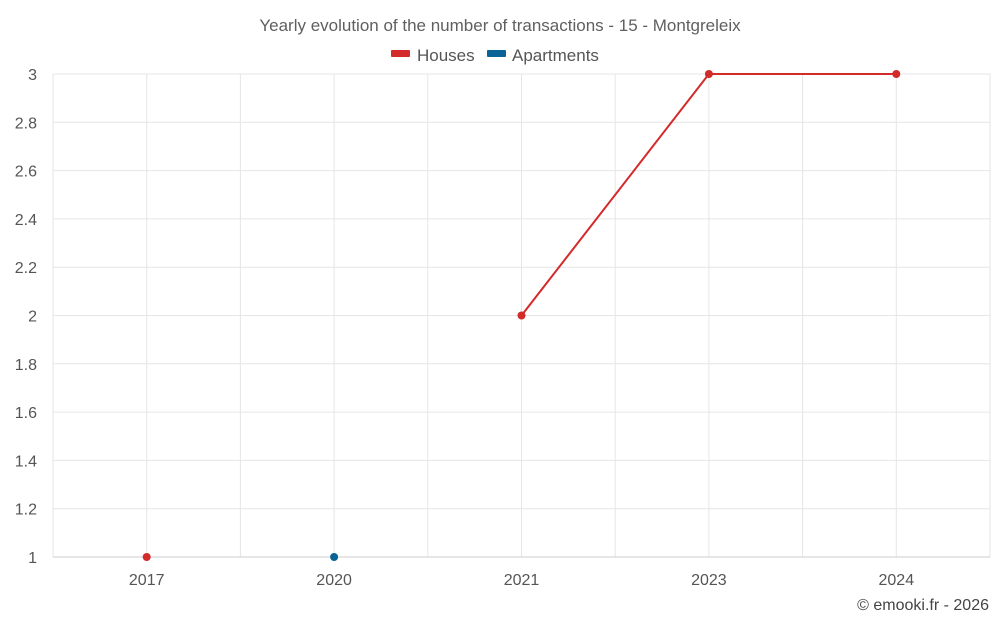  I want to click on y-tick-label: 2.8, so click(26, 123).